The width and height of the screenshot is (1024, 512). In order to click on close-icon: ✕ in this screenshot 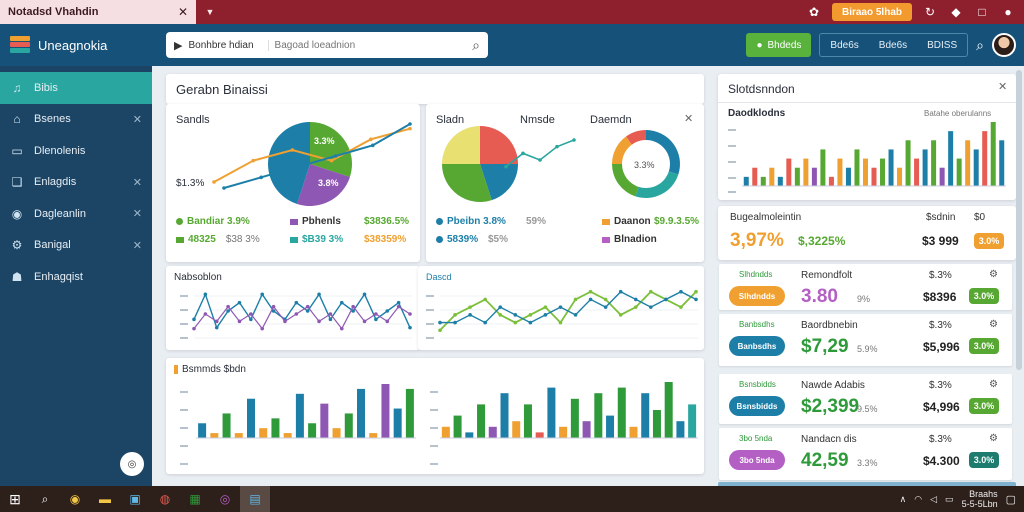, I will do `click(689, 119)`.